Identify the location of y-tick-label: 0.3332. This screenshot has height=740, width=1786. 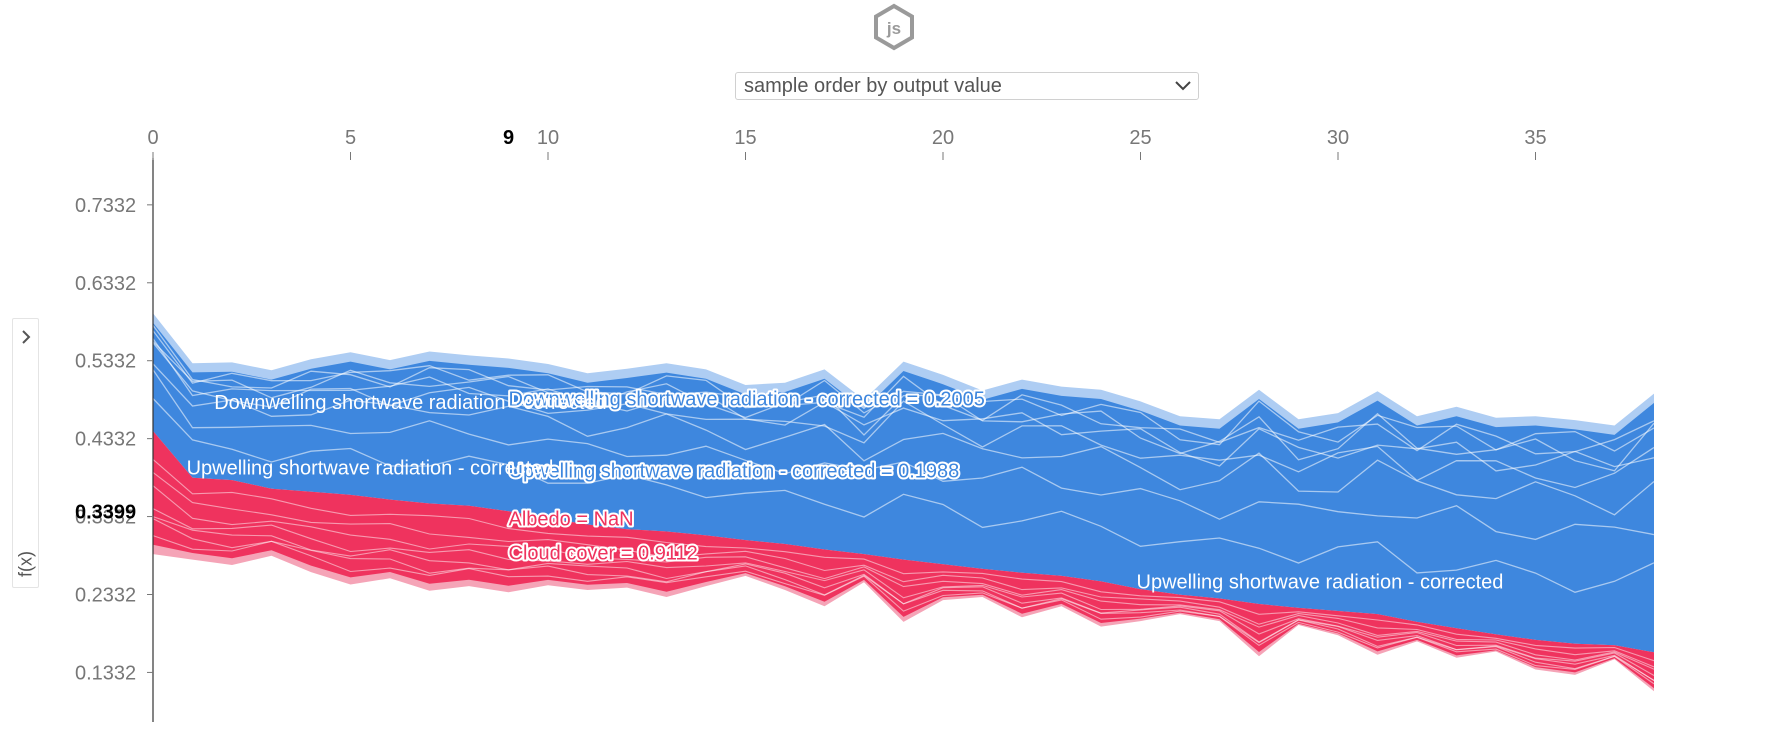
(105, 518).